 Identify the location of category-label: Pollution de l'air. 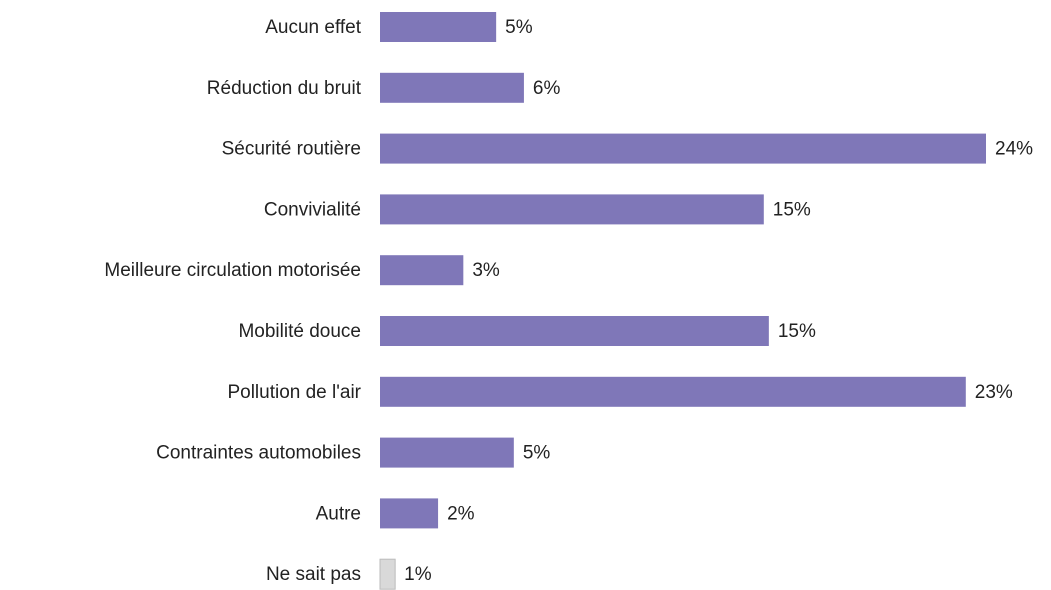
(294, 392).